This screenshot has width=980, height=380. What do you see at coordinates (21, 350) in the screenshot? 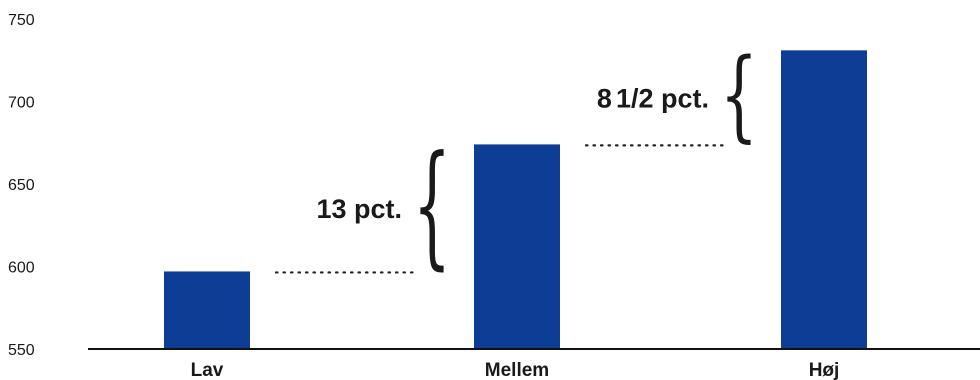
I see `y-tick-label: 550` at bounding box center [21, 350].